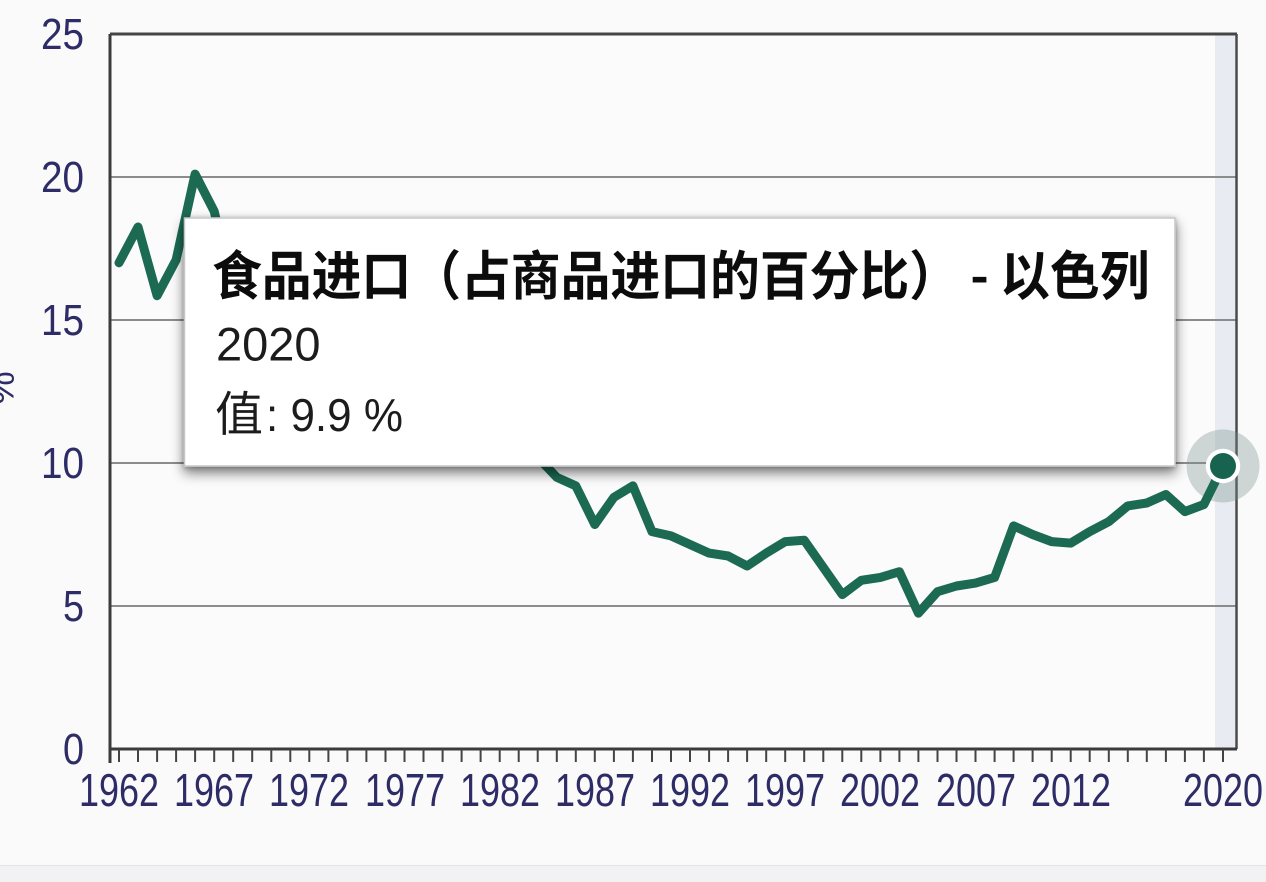 This screenshot has height=882, width=1266. Describe the element at coordinates (976, 790) in the screenshot. I see `svg-text: 2007` at that location.